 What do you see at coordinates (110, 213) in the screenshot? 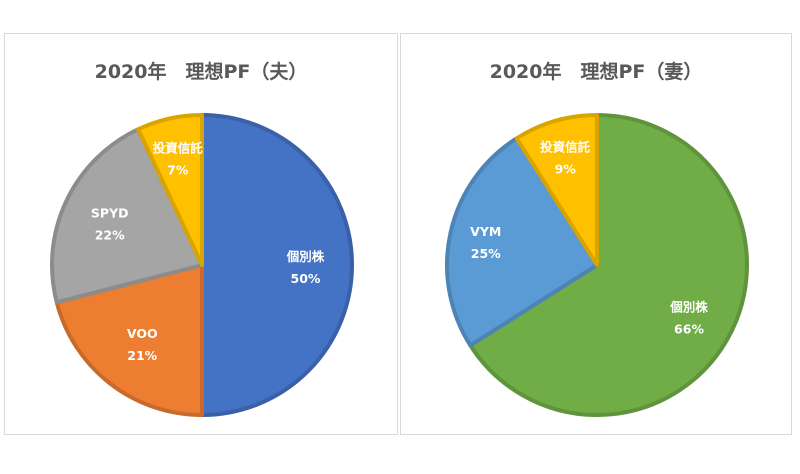
I see `slice-category-label: SPYD` at bounding box center [110, 213].